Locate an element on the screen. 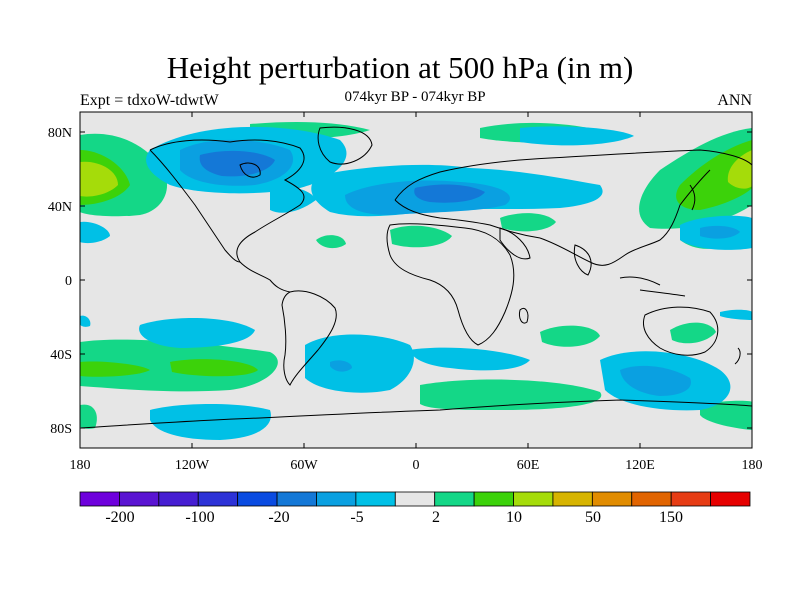 This screenshot has height=600, width=800. coast-japan is located at coordinates (692, 197).